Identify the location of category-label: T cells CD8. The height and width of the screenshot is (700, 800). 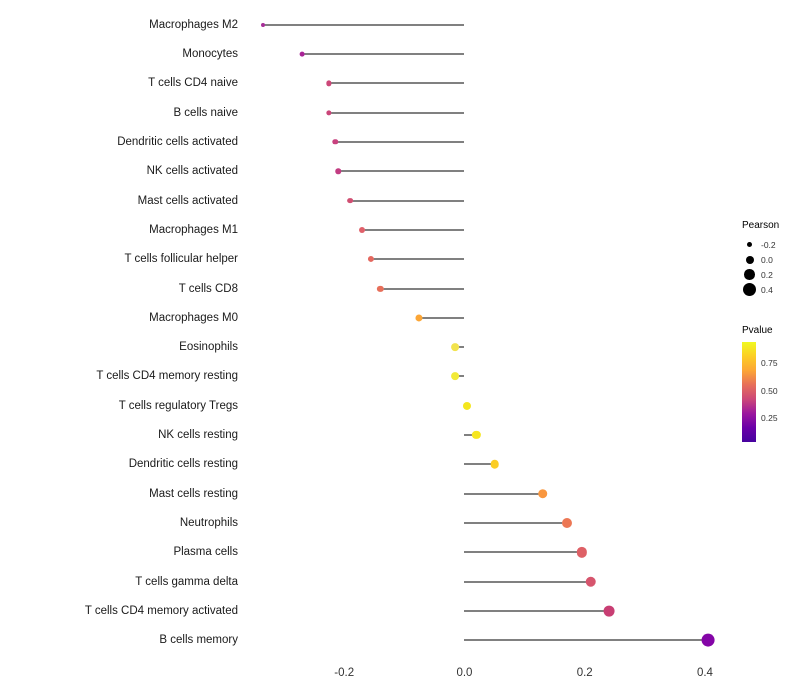
(208, 288).